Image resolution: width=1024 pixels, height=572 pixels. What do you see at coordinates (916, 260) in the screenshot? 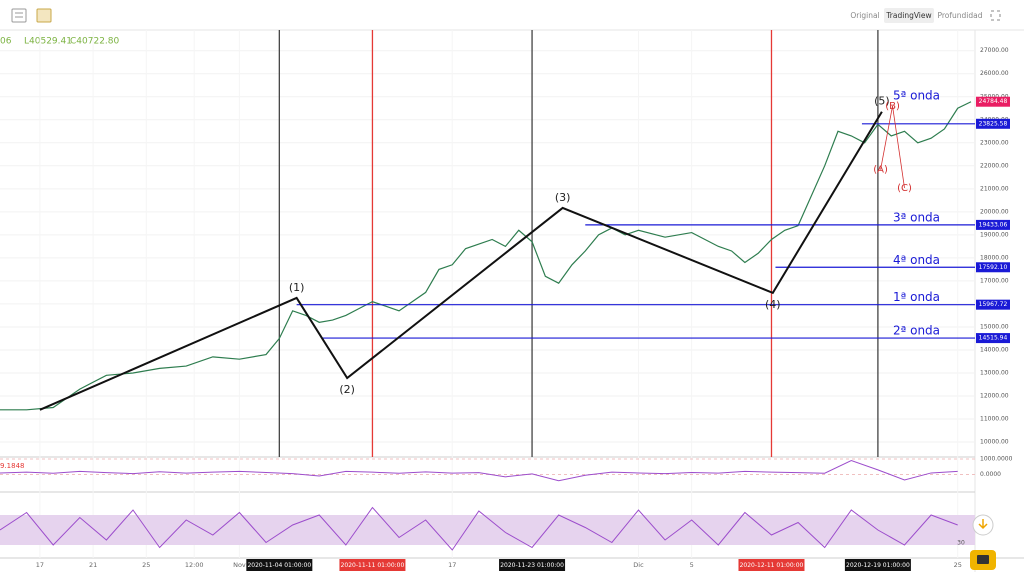
I see `wave-level-label: 4ª onda` at bounding box center [916, 260].